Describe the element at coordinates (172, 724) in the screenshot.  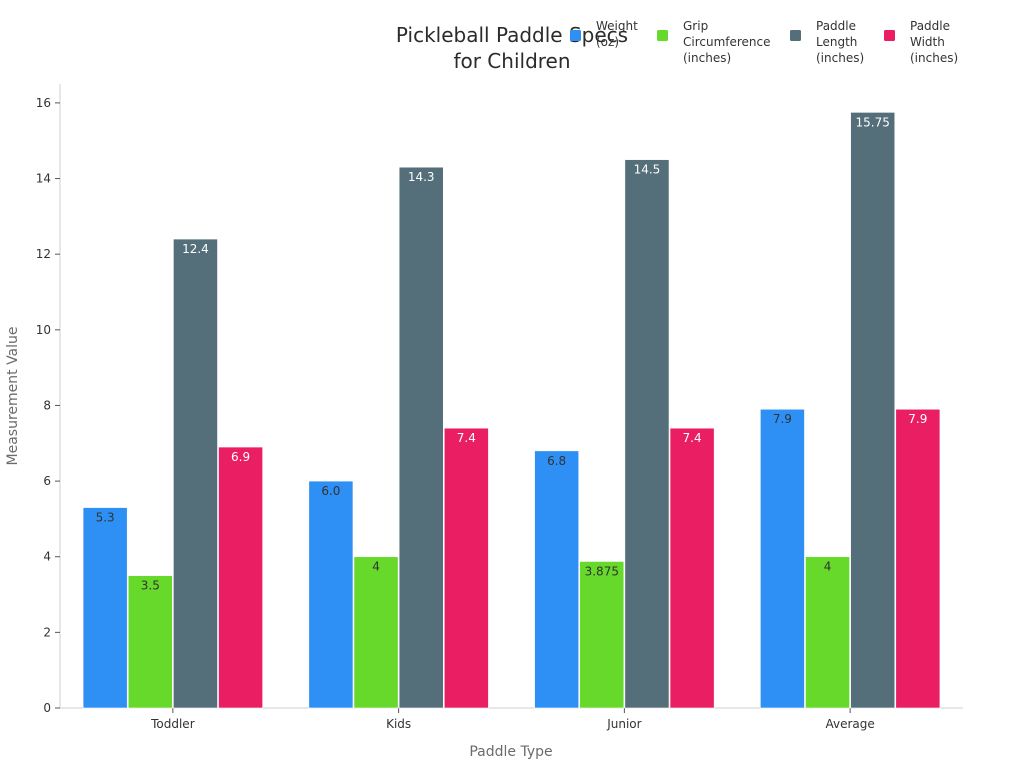
I see `x-tick-label: Toddler` at that location.